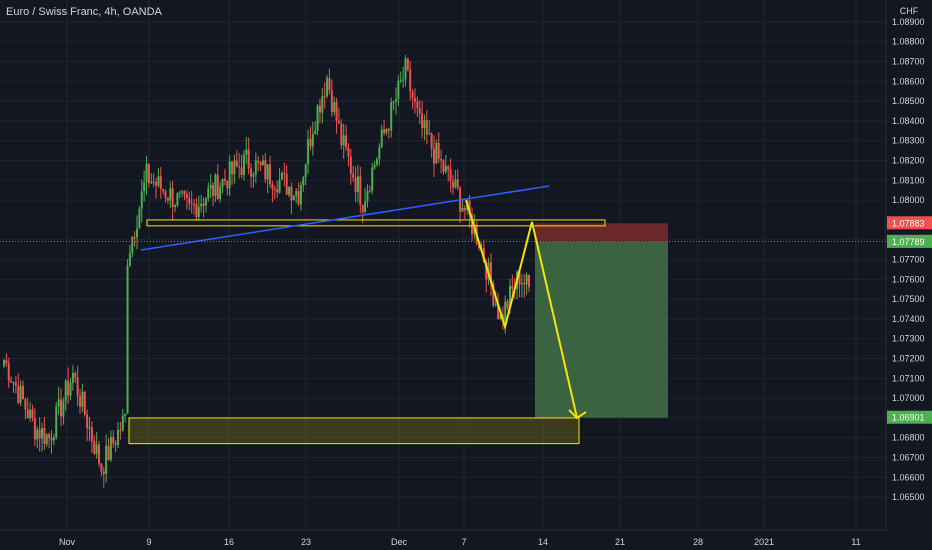 The image size is (932, 550). What do you see at coordinates (67, 542) in the screenshot?
I see `x-tick-label: Nov` at bounding box center [67, 542].